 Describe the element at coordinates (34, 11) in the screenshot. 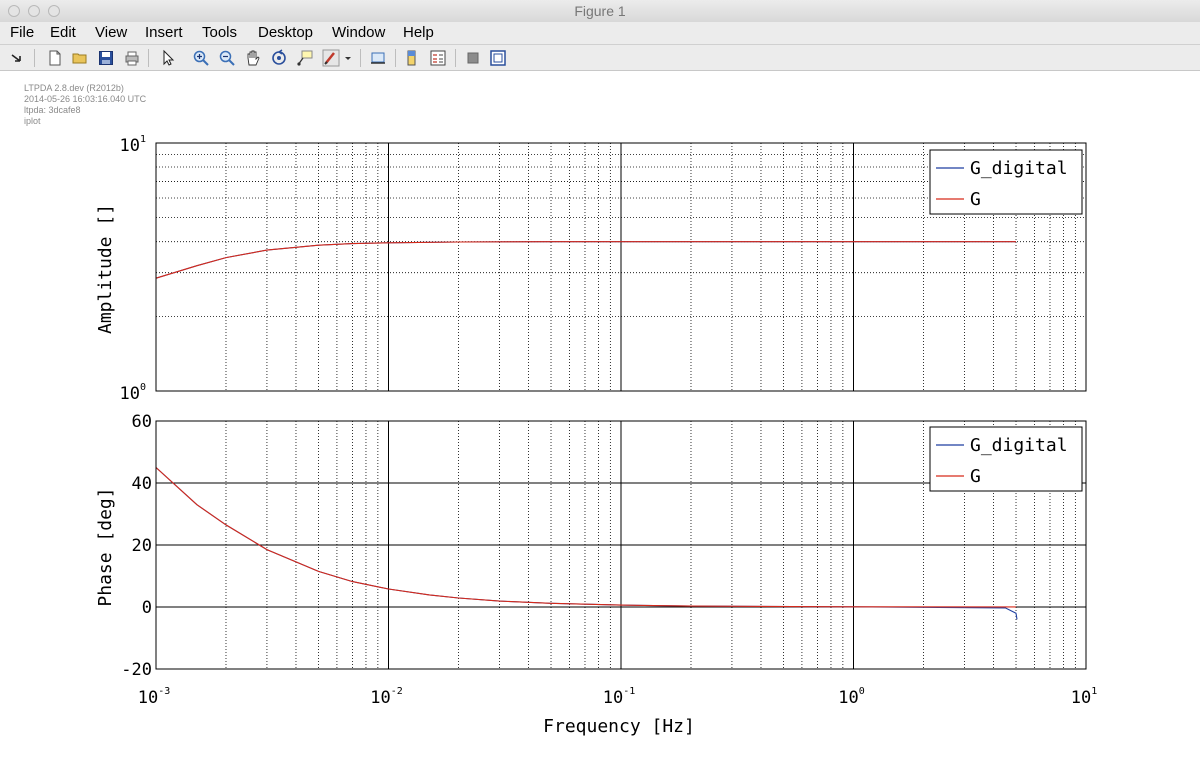

I see `minimize-window-button` at that location.